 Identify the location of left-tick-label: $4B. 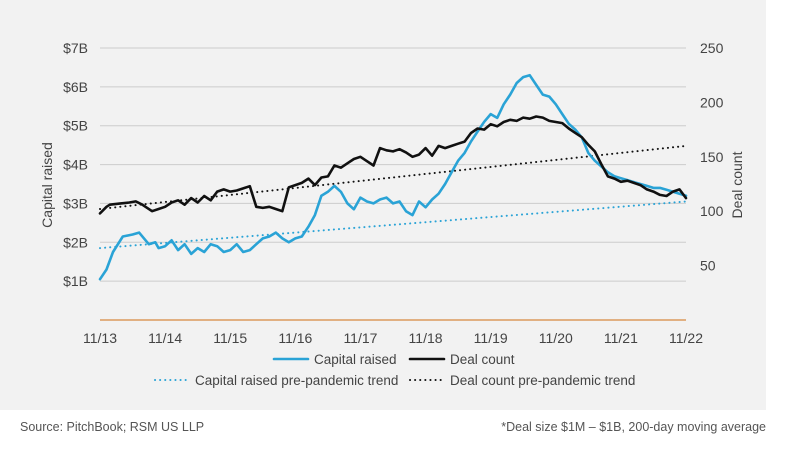
(75, 165).